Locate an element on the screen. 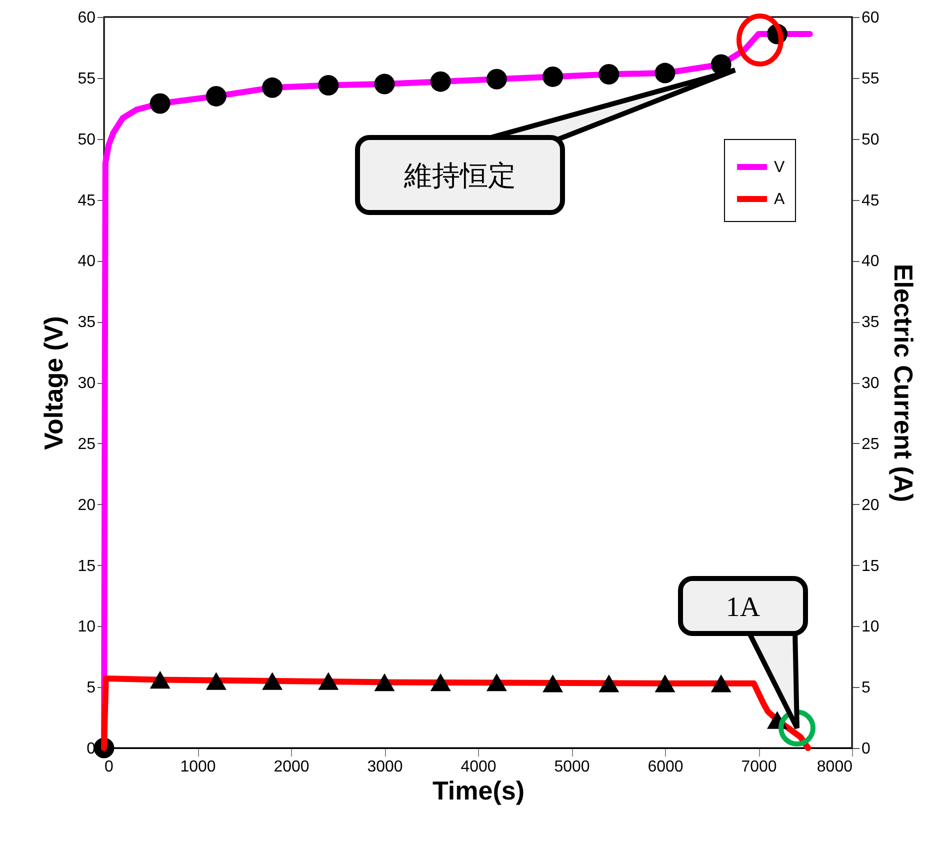 Image resolution: width=952 pixels, height=846 pixels. y-tick-label: 20 is located at coordinates (87, 505).